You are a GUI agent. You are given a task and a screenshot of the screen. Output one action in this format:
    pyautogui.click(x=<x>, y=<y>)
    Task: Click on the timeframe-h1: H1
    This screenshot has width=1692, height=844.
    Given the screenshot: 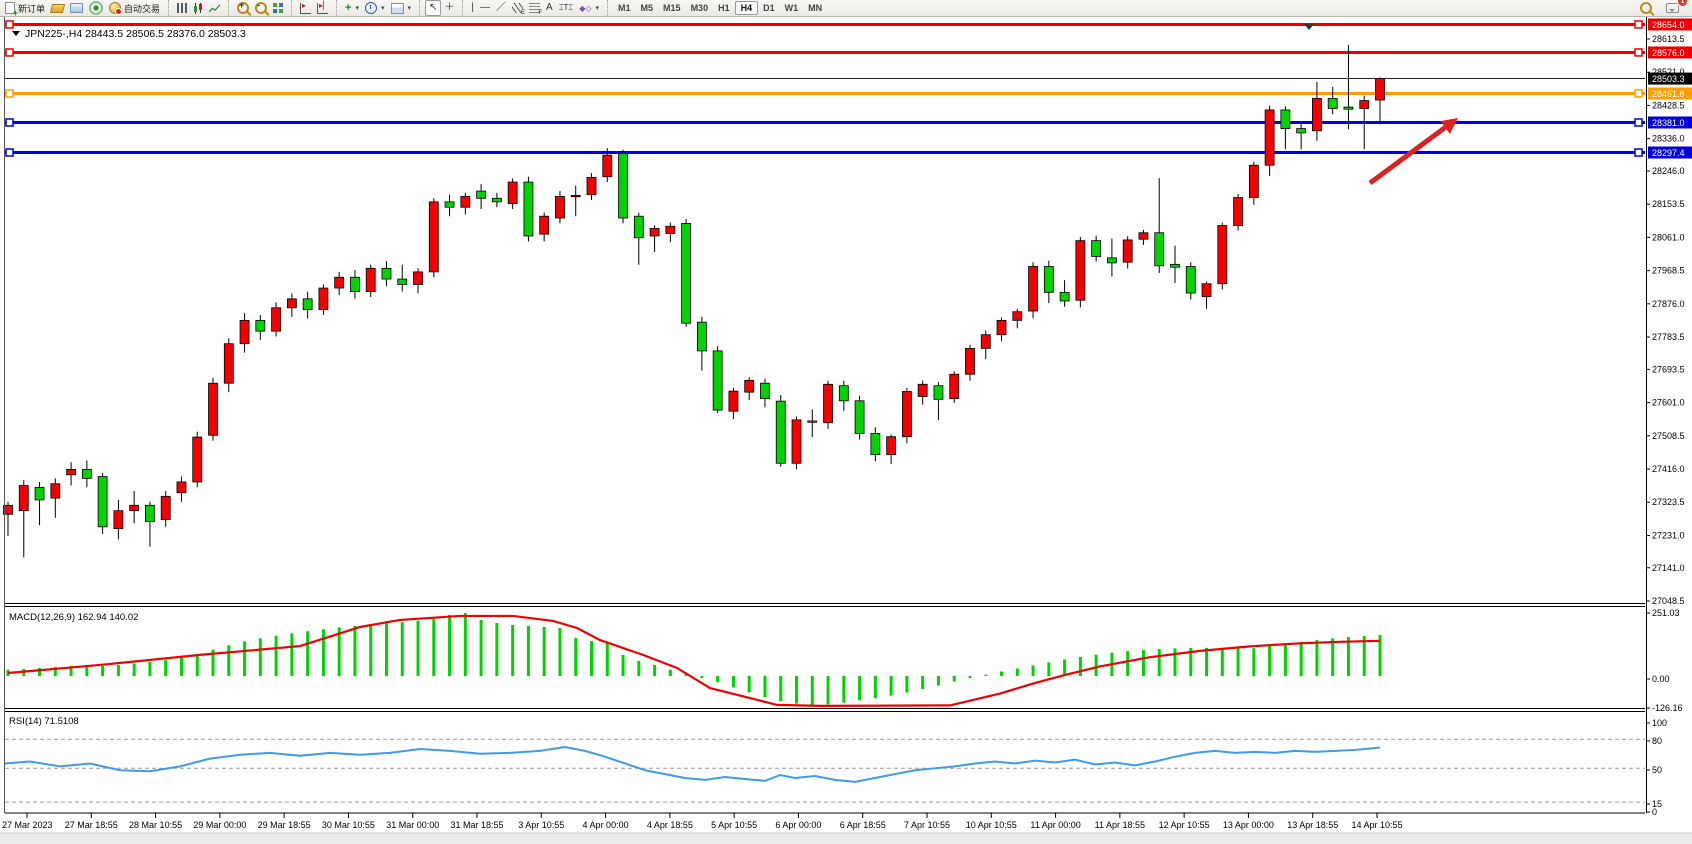 What is the action you would take?
    pyautogui.click(x=724, y=8)
    